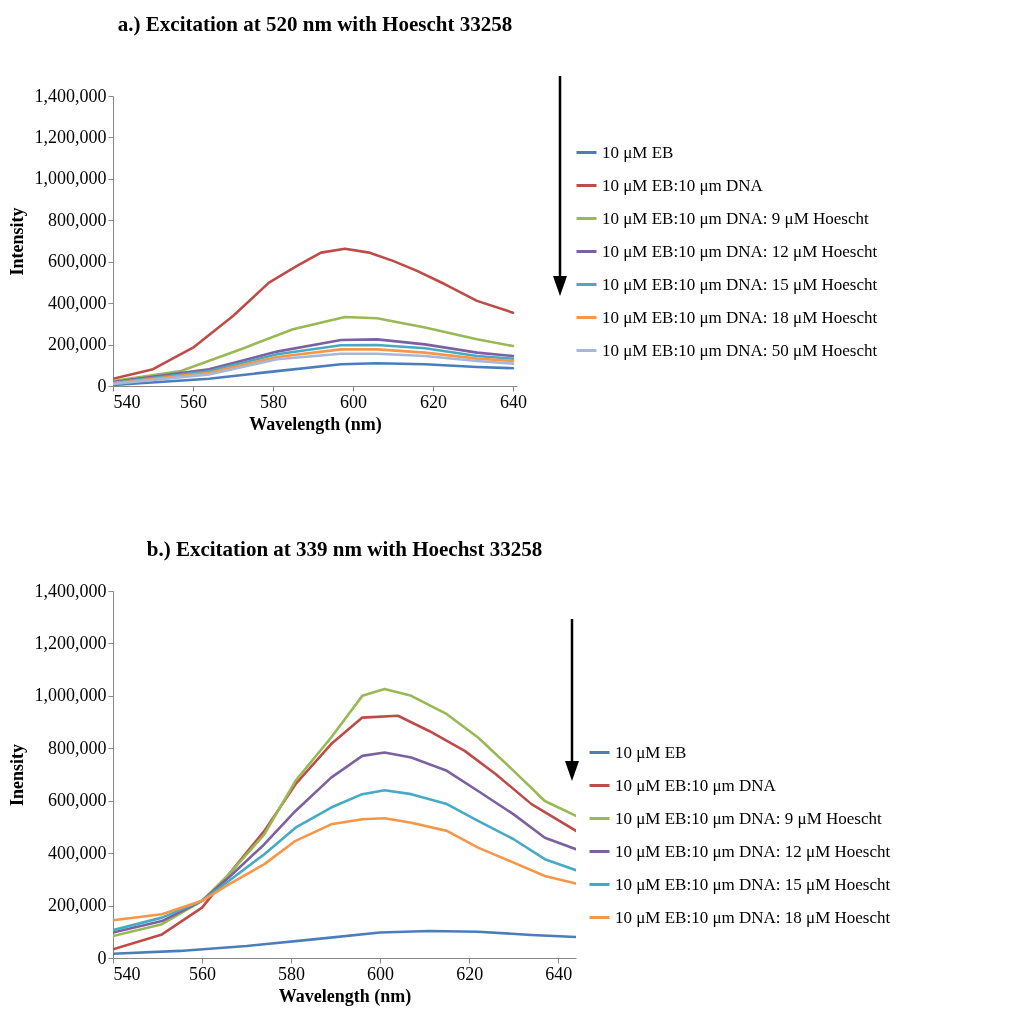 The width and height of the screenshot is (1010, 1023). I want to click on legend-label: 10 μM EB:10 μm DNA: 50 μM Hoescht, so click(740, 350).